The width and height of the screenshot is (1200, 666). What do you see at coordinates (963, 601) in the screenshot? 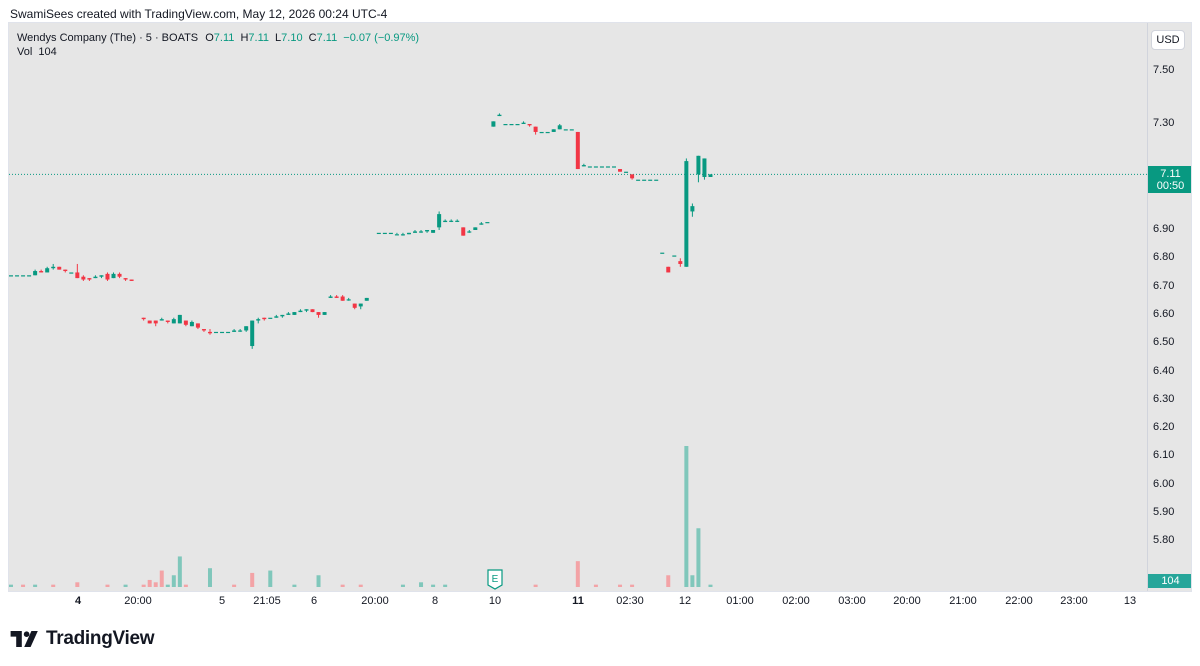
I see `time-tick-label: 21:00` at bounding box center [963, 601].